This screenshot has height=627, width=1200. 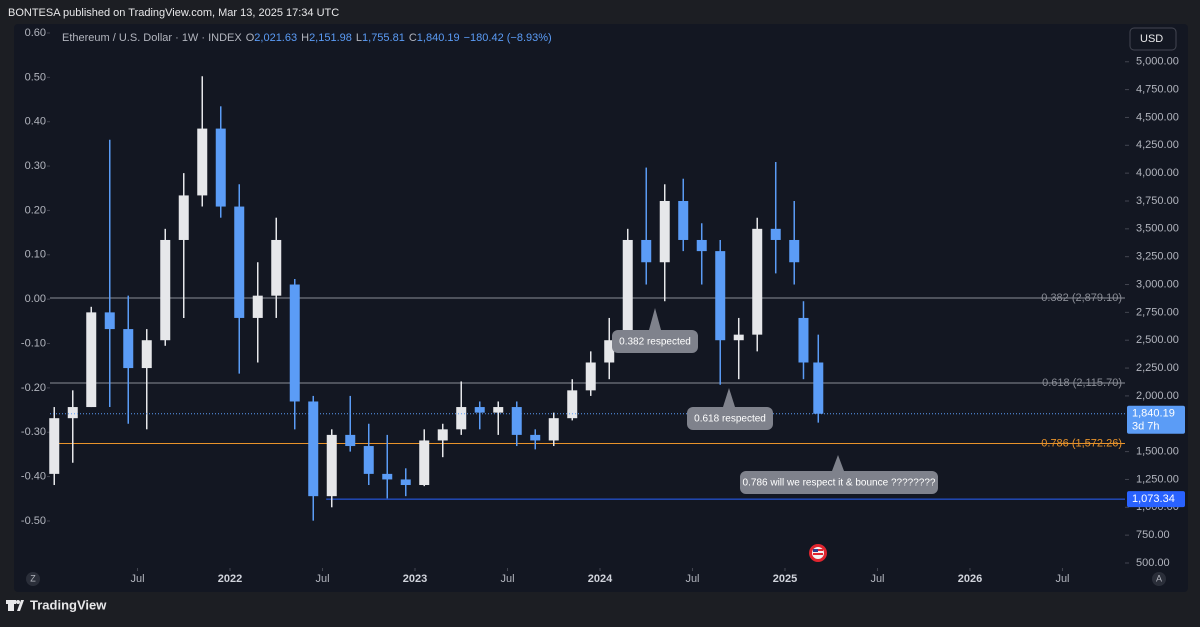 I want to click on callout-text: 0.618 respected, so click(x=730, y=419).